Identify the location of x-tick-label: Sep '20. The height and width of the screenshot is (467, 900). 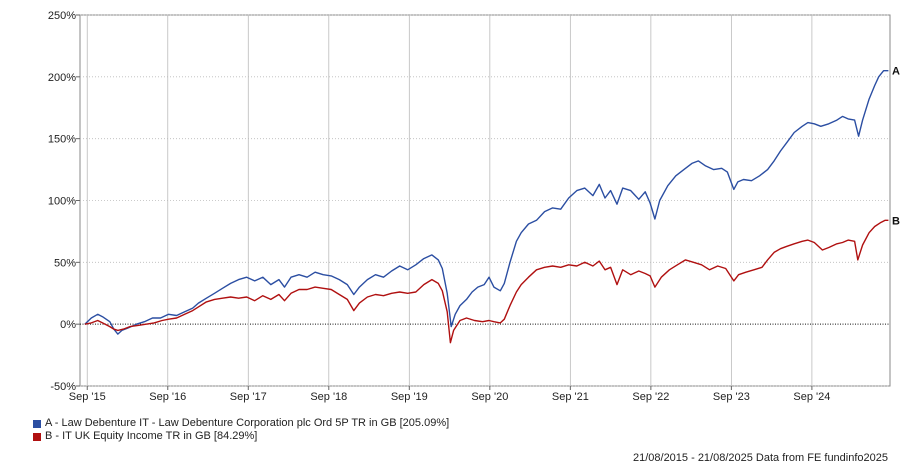
(489, 397).